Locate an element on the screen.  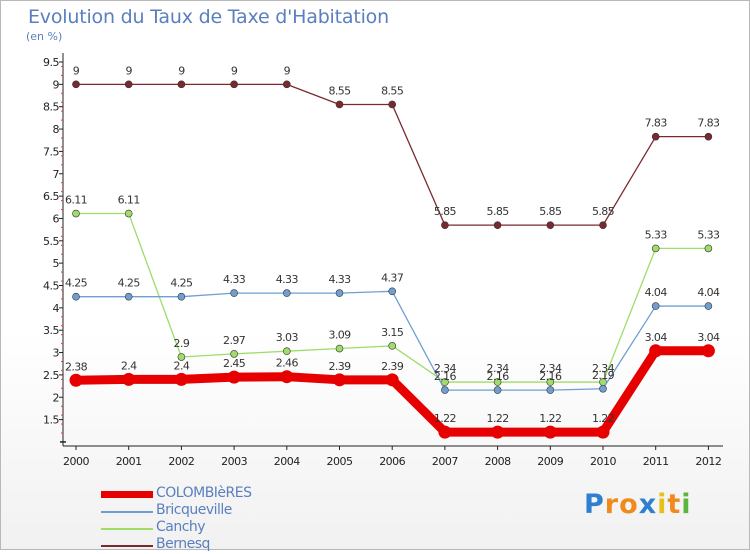
x-tick-label: 2002 is located at coordinates (181, 461).